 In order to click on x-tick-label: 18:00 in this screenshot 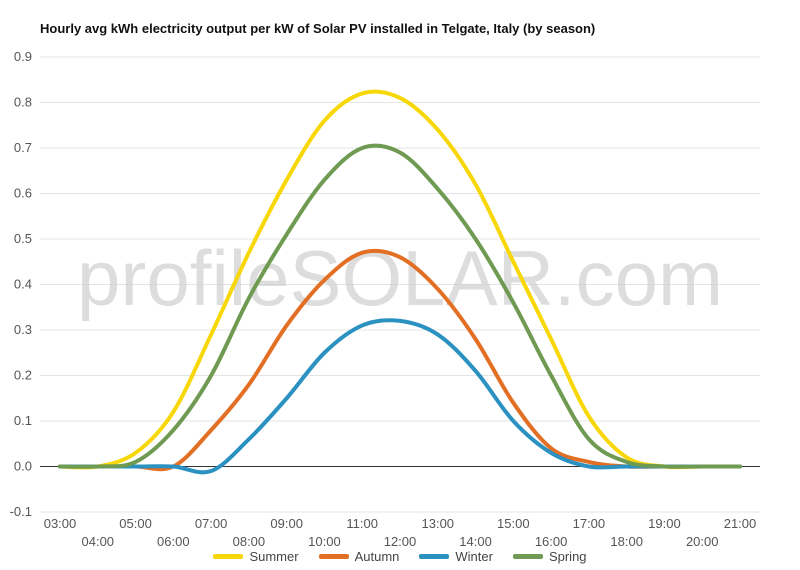, I will do `click(626, 541)`.